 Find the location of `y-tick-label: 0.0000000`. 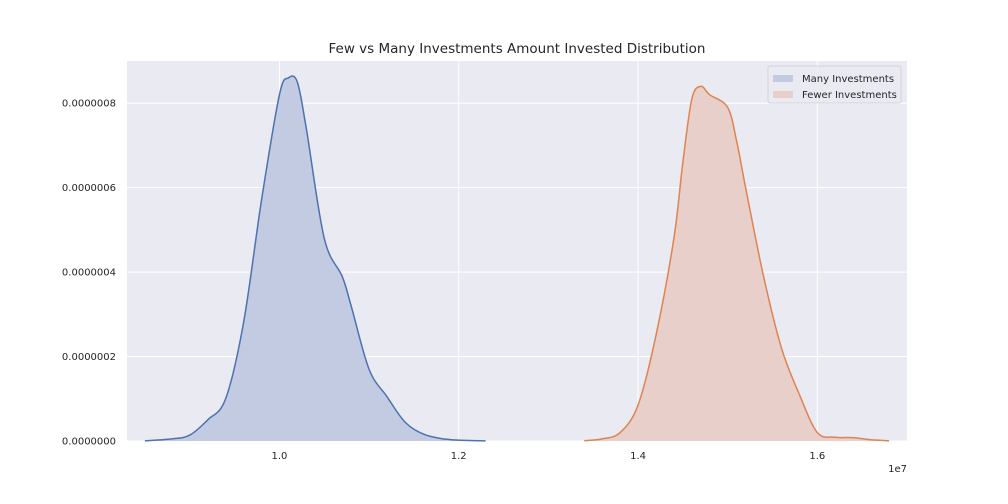

y-tick-label: 0.0000000 is located at coordinates (89, 442).